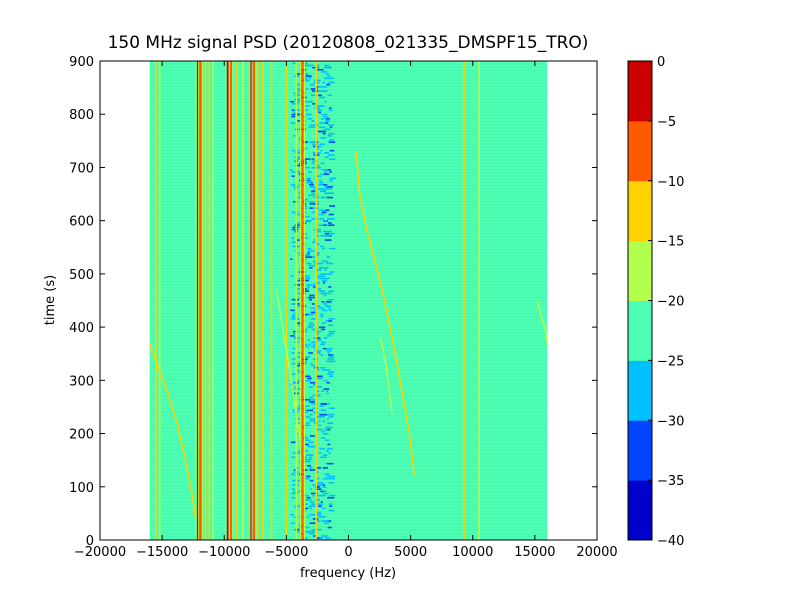 The height and width of the screenshot is (604, 800). I want to click on y-tick-label: 600, so click(81, 222).